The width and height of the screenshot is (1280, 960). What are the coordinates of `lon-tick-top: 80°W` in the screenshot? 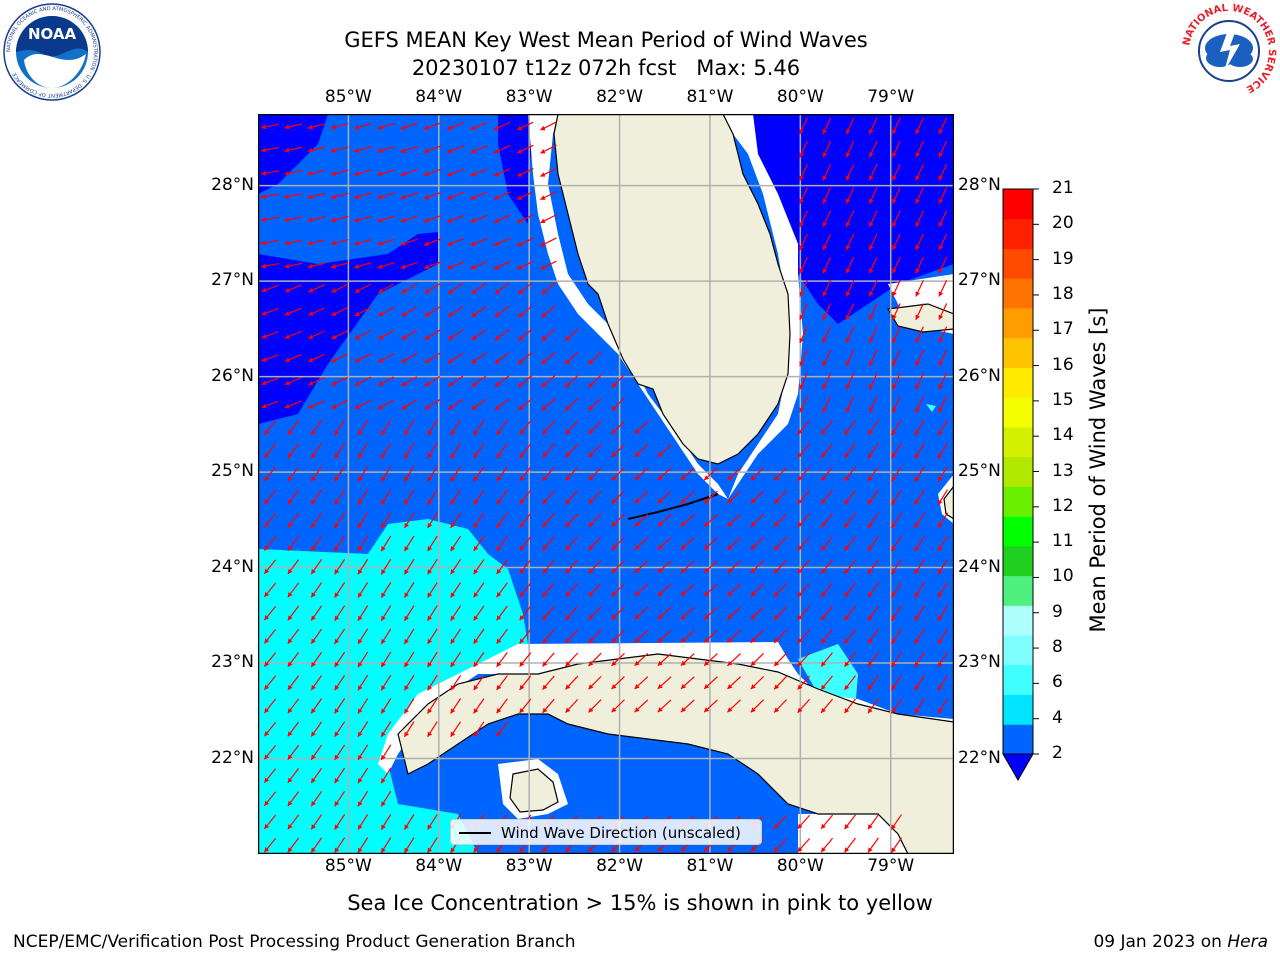 It's located at (800, 97).